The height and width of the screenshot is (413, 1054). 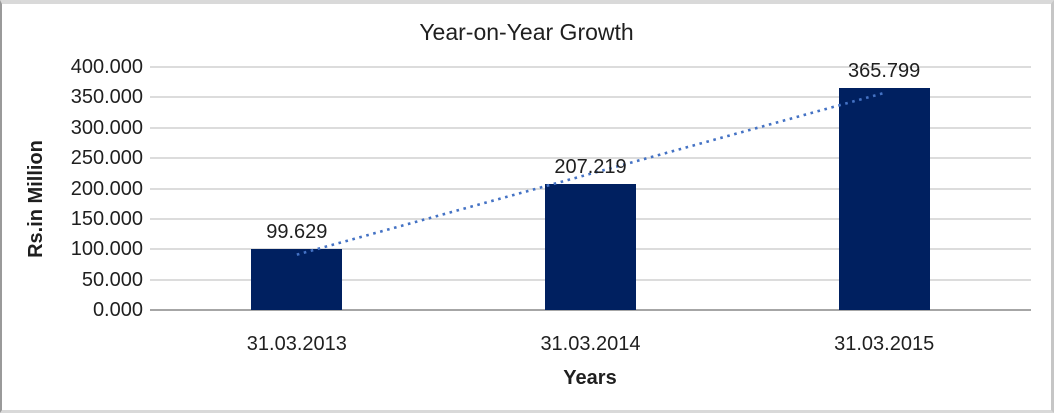 I want to click on chart-title: Year-on-Year Growth, so click(x=526, y=32).